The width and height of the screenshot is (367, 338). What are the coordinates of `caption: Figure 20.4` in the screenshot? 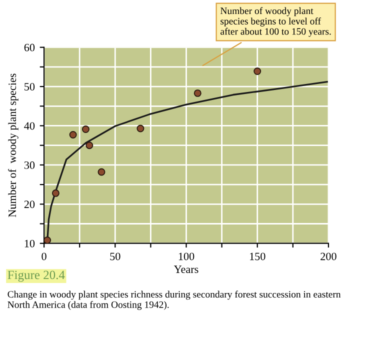 It's located at (36, 276).